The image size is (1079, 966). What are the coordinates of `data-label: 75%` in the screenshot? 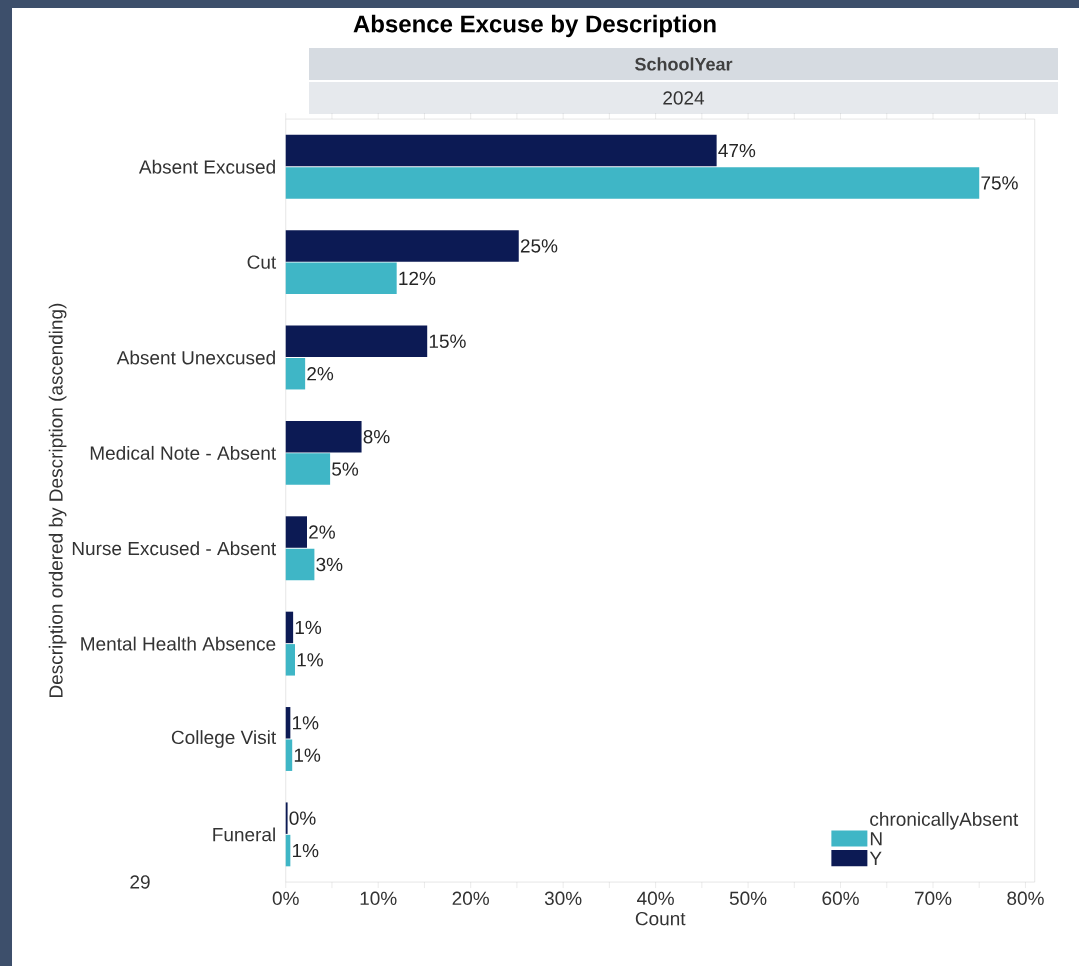 It's located at (999, 183).